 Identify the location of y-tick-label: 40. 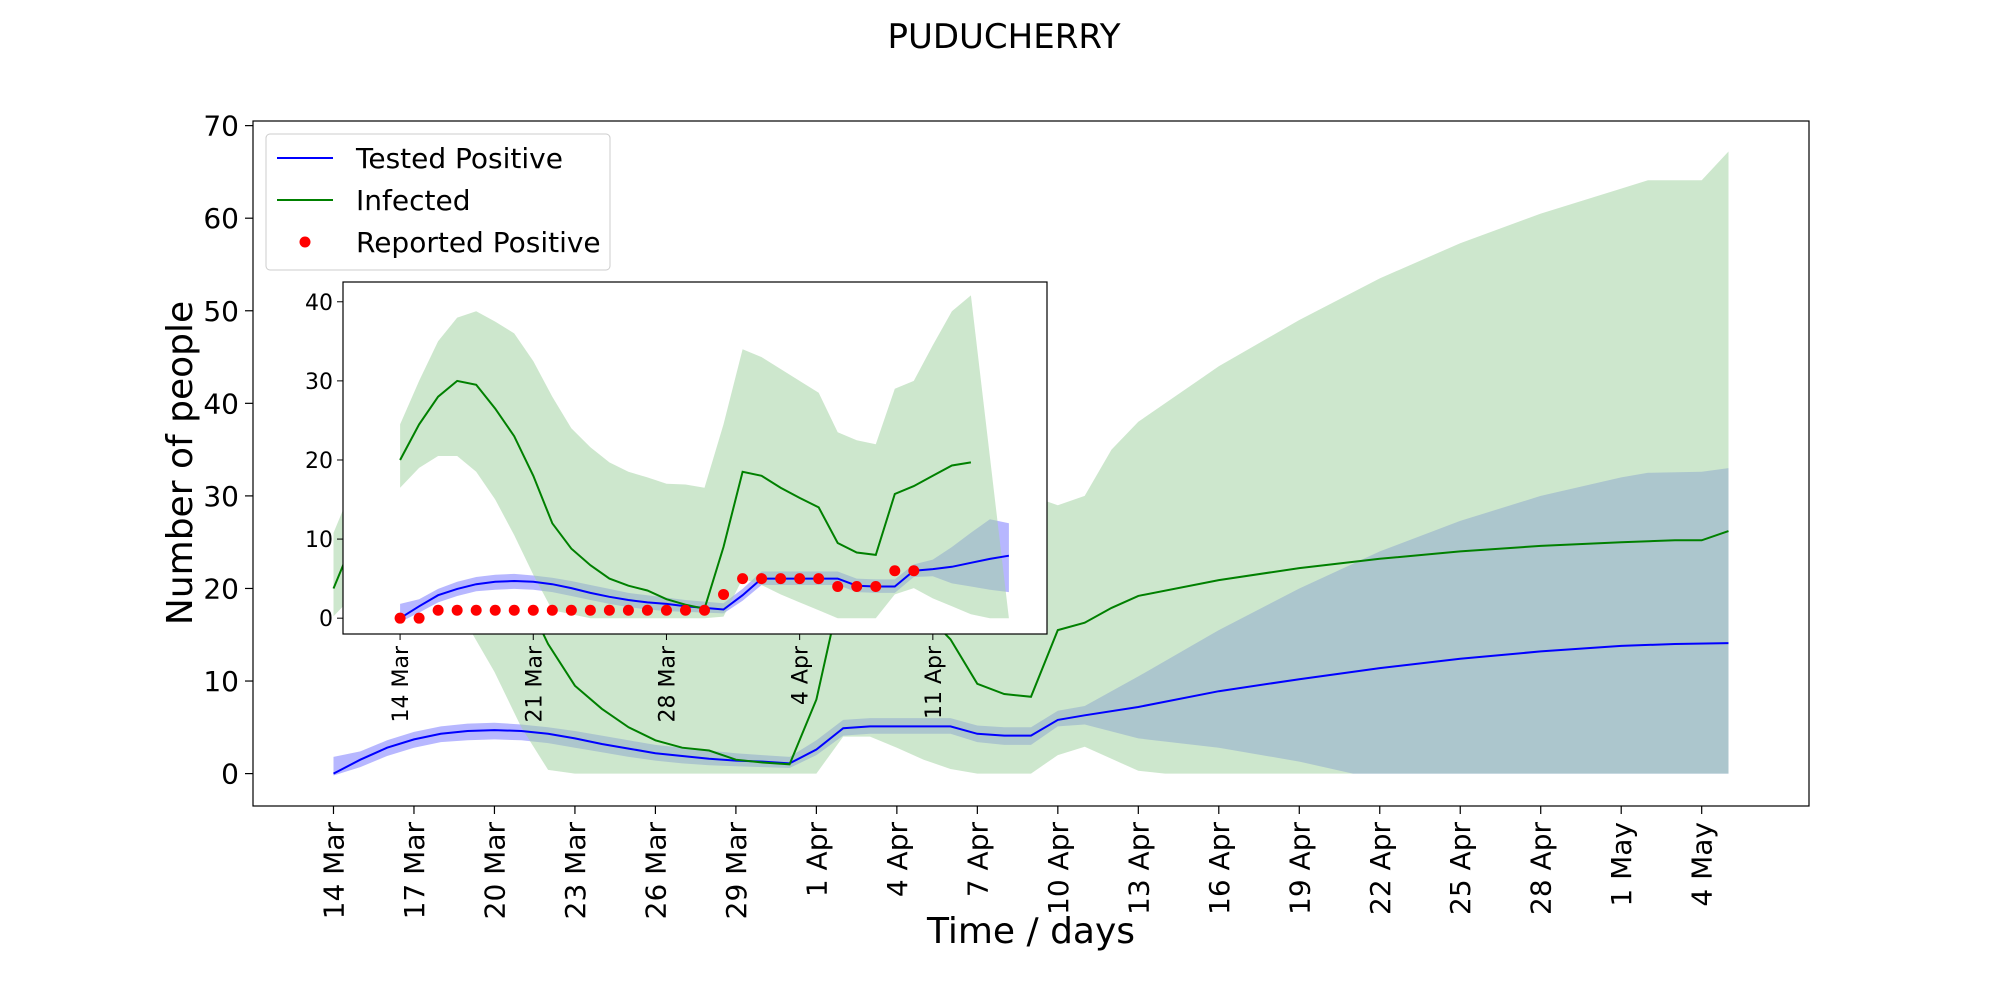
(221, 403).